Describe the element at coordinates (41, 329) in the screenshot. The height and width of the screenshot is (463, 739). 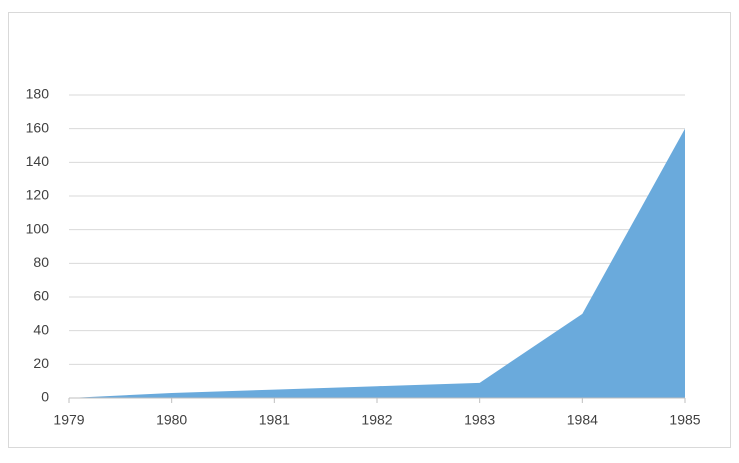
I see `y-tick-label: 40` at that location.